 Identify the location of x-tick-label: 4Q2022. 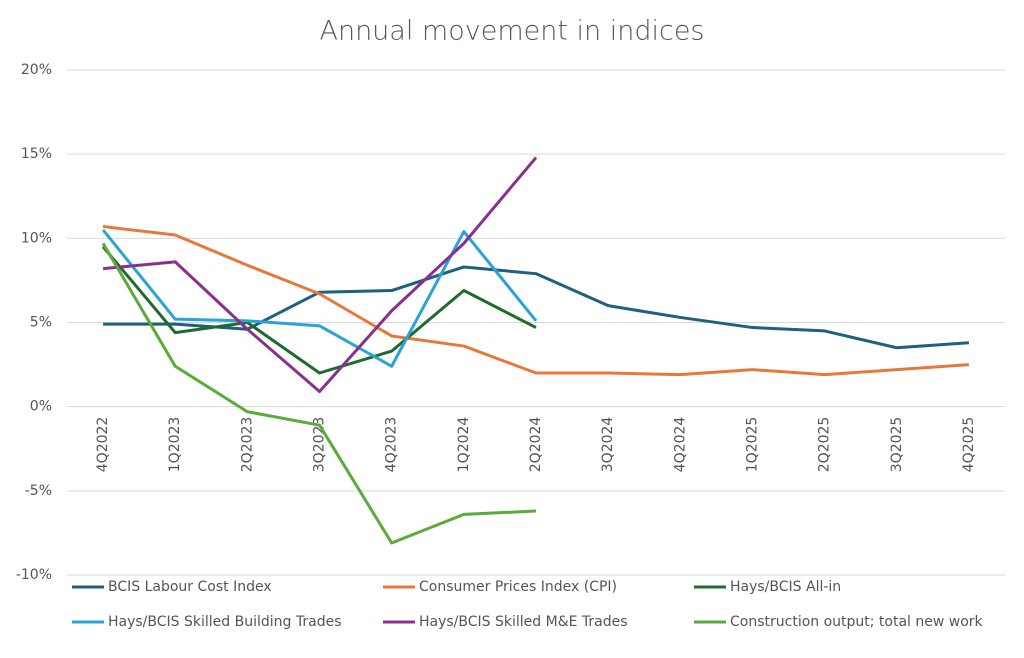
(103, 445).